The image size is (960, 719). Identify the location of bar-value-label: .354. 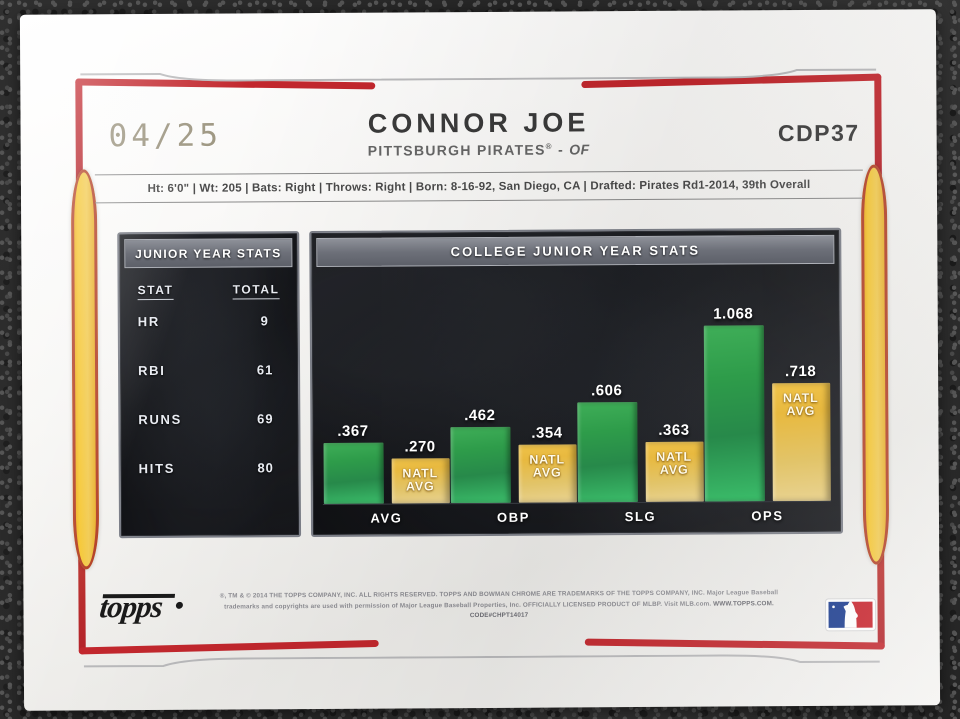
(547, 433).